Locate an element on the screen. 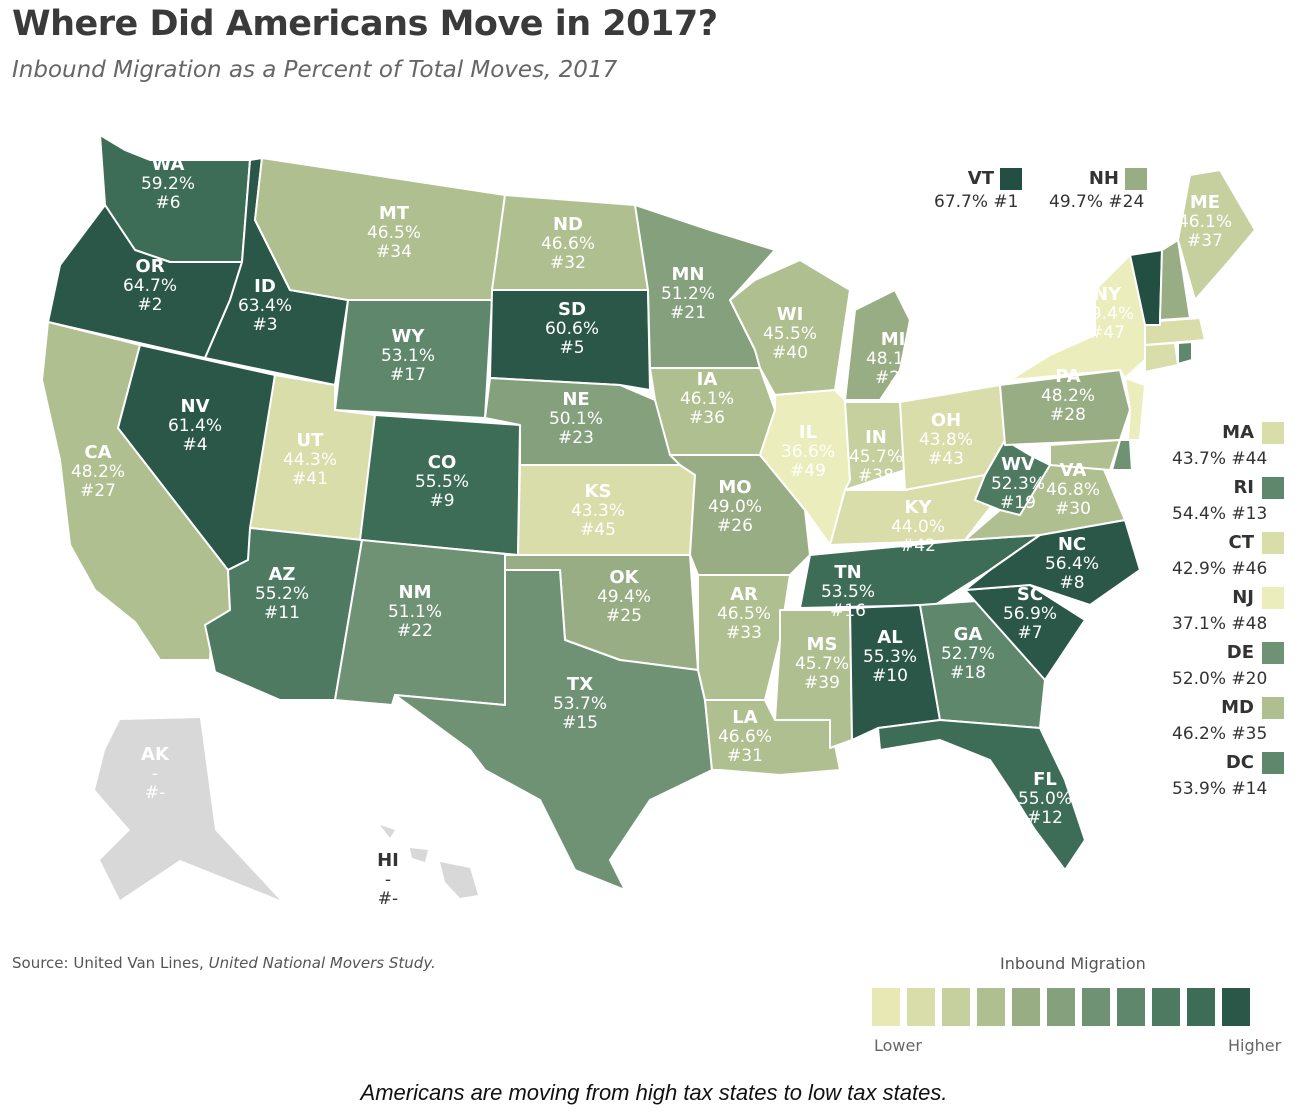  state-ri is located at coordinates (1185, 353).